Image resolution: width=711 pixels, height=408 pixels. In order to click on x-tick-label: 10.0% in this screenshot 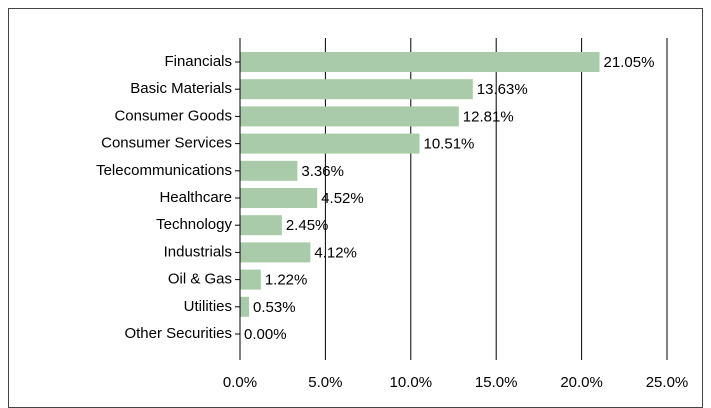, I will do `click(411, 382)`.